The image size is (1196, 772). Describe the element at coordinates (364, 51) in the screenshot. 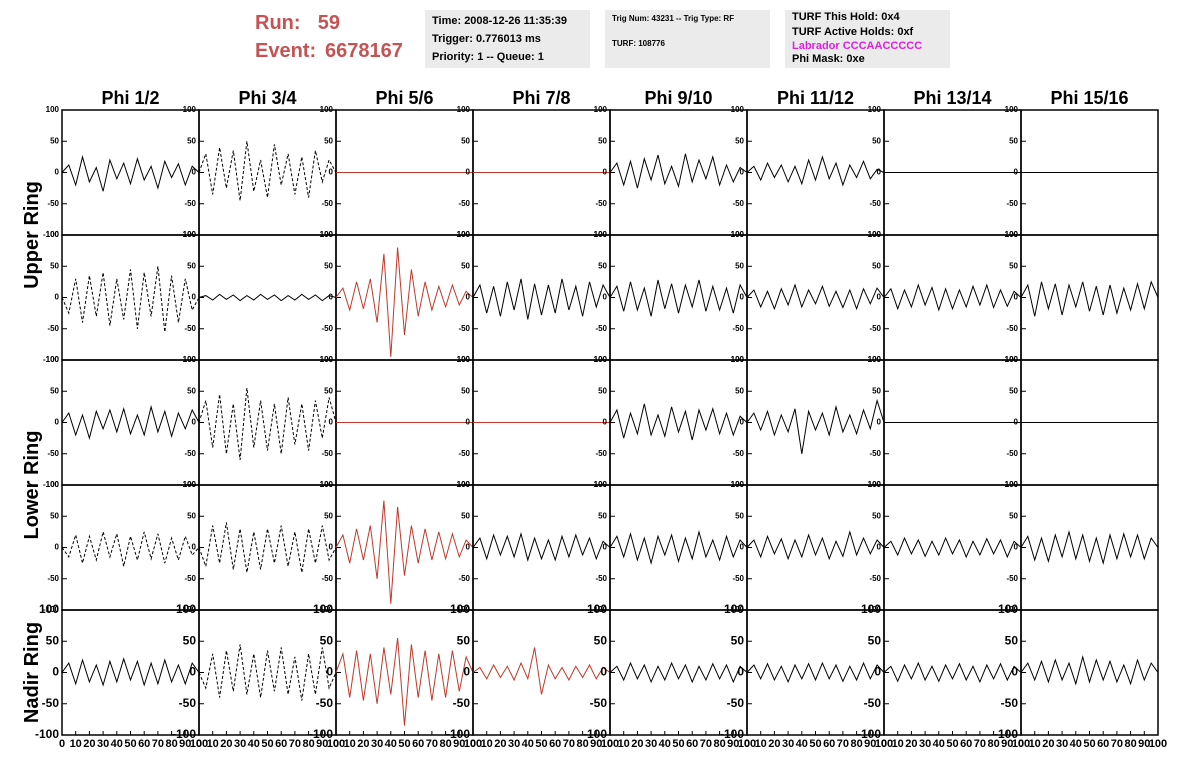

I see `event-value: 6678167` at that location.